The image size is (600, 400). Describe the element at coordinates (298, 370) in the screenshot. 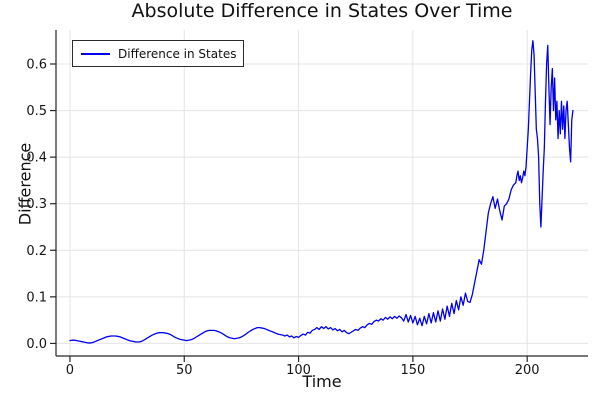

I see `x-tick-label-100: 100` at that location.